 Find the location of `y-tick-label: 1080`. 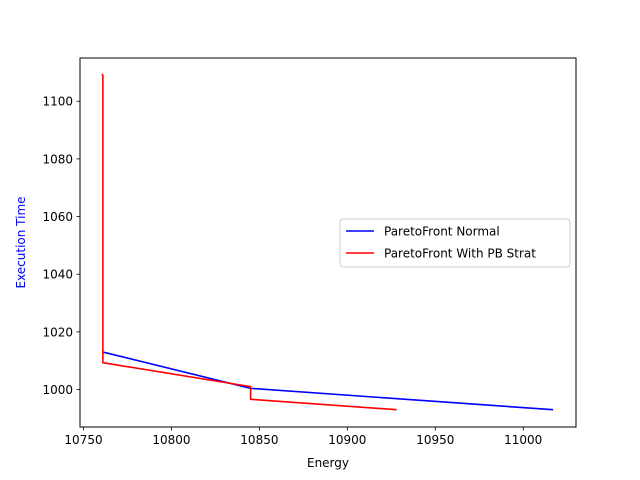

y-tick-label: 1080 is located at coordinates (57, 159).